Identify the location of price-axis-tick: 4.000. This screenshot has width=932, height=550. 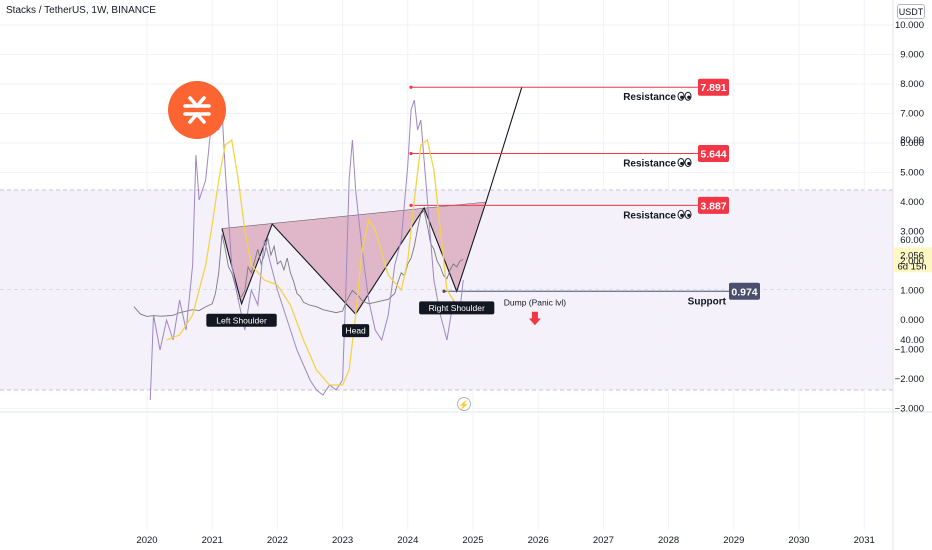
(912, 202).